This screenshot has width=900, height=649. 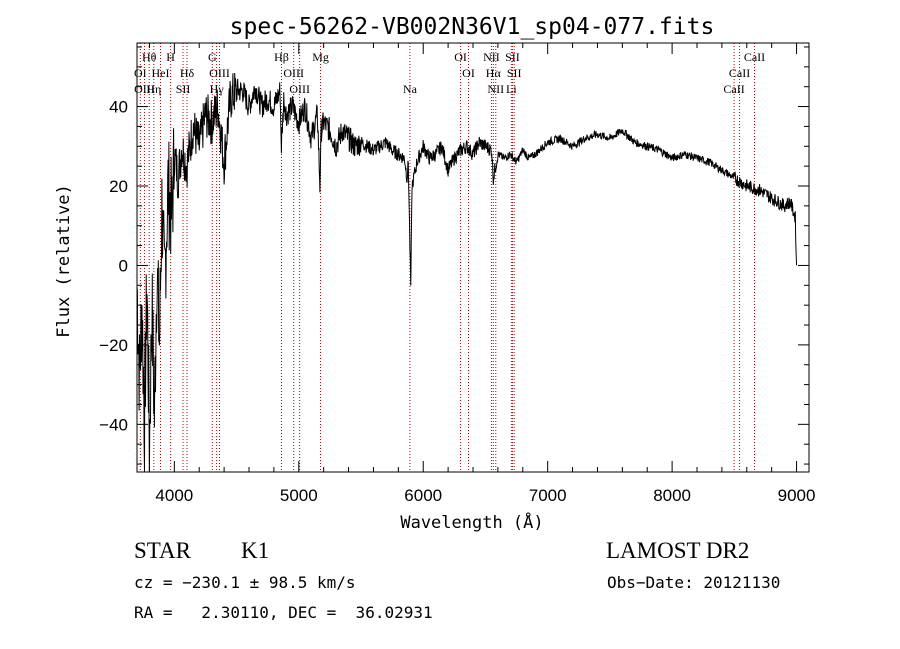 What do you see at coordinates (170, 57) in the screenshot?
I see `line-label-1: H` at bounding box center [170, 57].